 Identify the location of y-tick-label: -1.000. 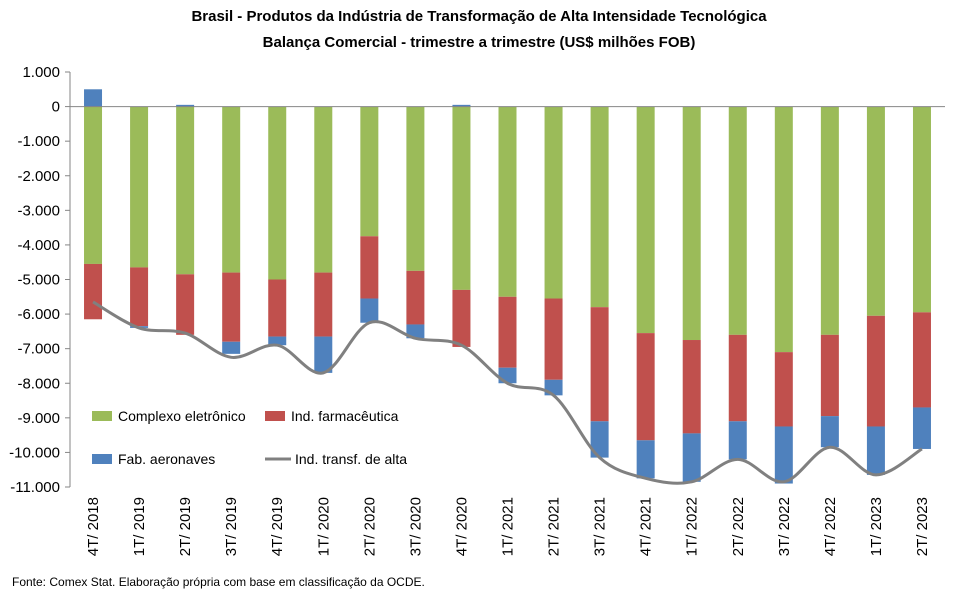
(38, 141).